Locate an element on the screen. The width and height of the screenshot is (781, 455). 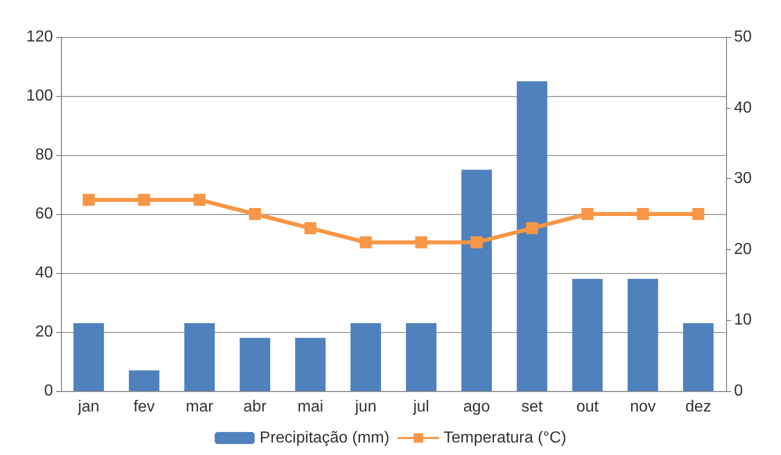
x-tick-label: jun is located at coordinates (365, 407).